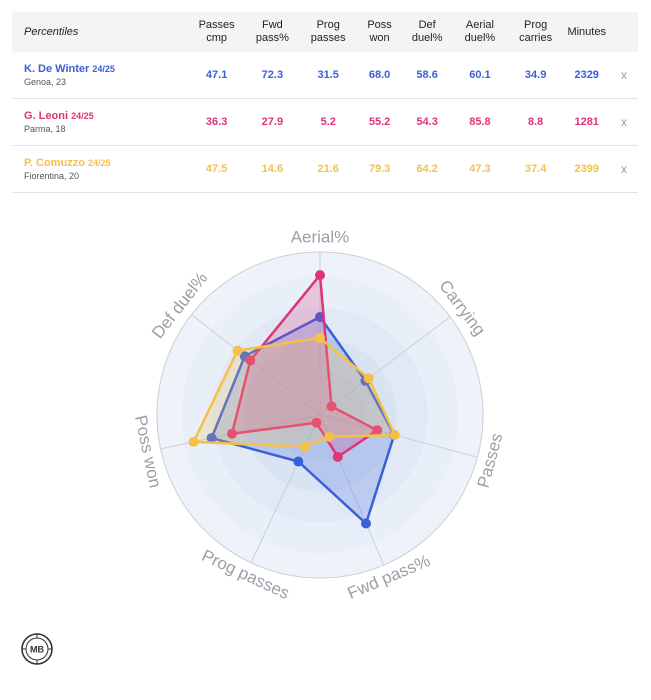 The image size is (651, 700). Describe the element at coordinates (427, 122) in the screenshot. I see `value-def-duel: 54.3` at that location.